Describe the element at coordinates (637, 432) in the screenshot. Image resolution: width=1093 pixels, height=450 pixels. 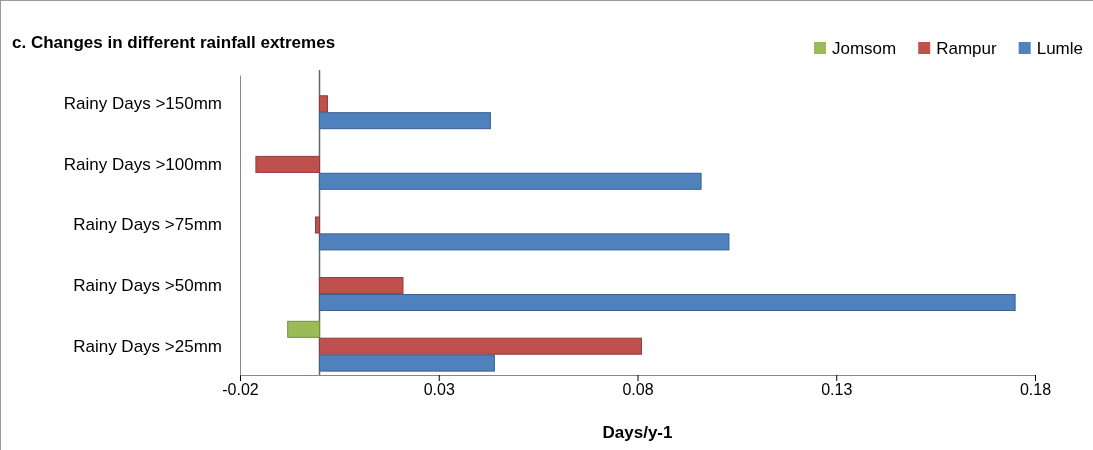
I see `x-axis-title: Days/y-1` at that location.